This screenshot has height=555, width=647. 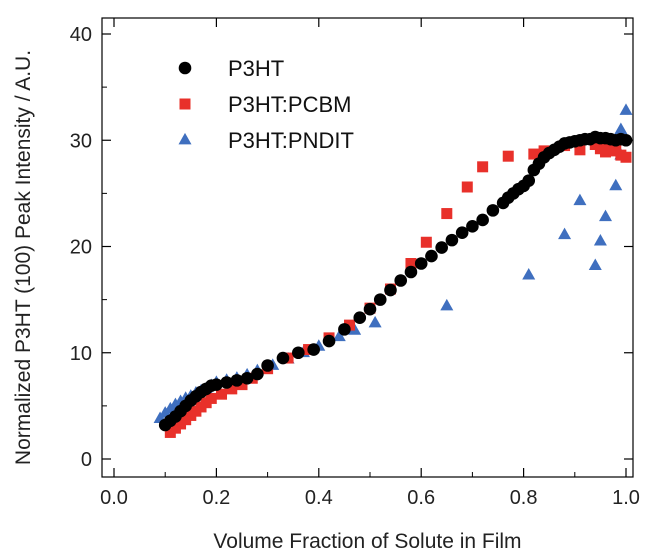 What do you see at coordinates (626, 498) in the screenshot?
I see `x-tick-label: 1.0` at bounding box center [626, 498].